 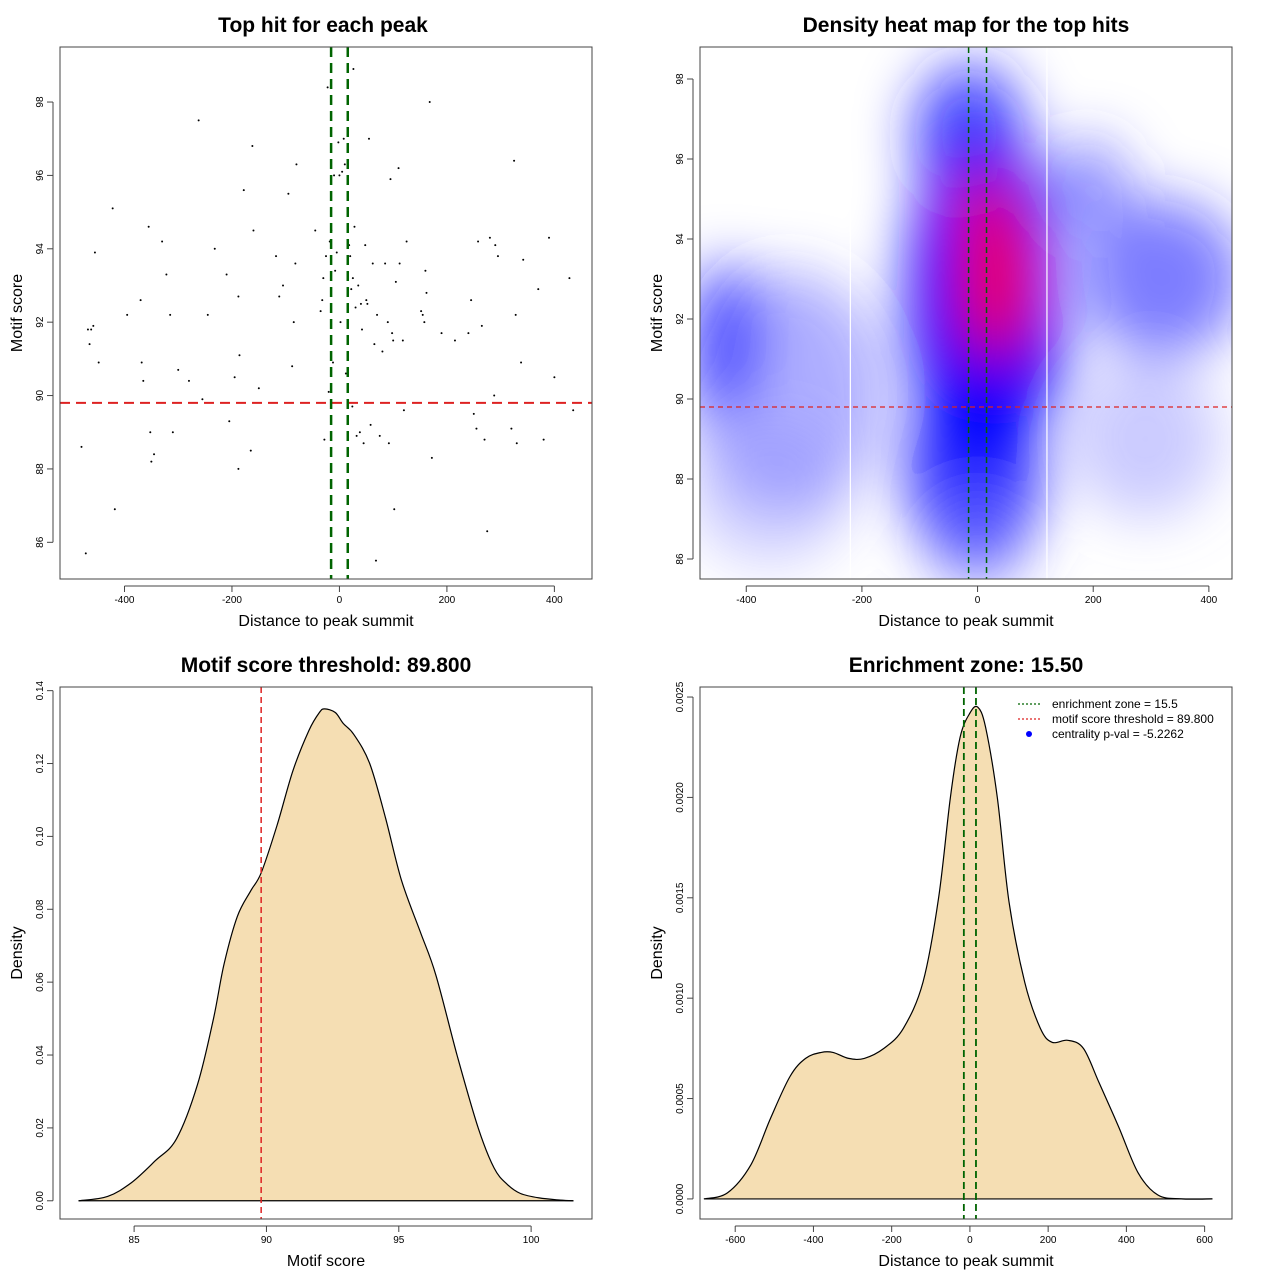 What do you see at coordinates (680, 479) in the screenshot?
I see `heatmap-y-tick-label: 88` at bounding box center [680, 479].